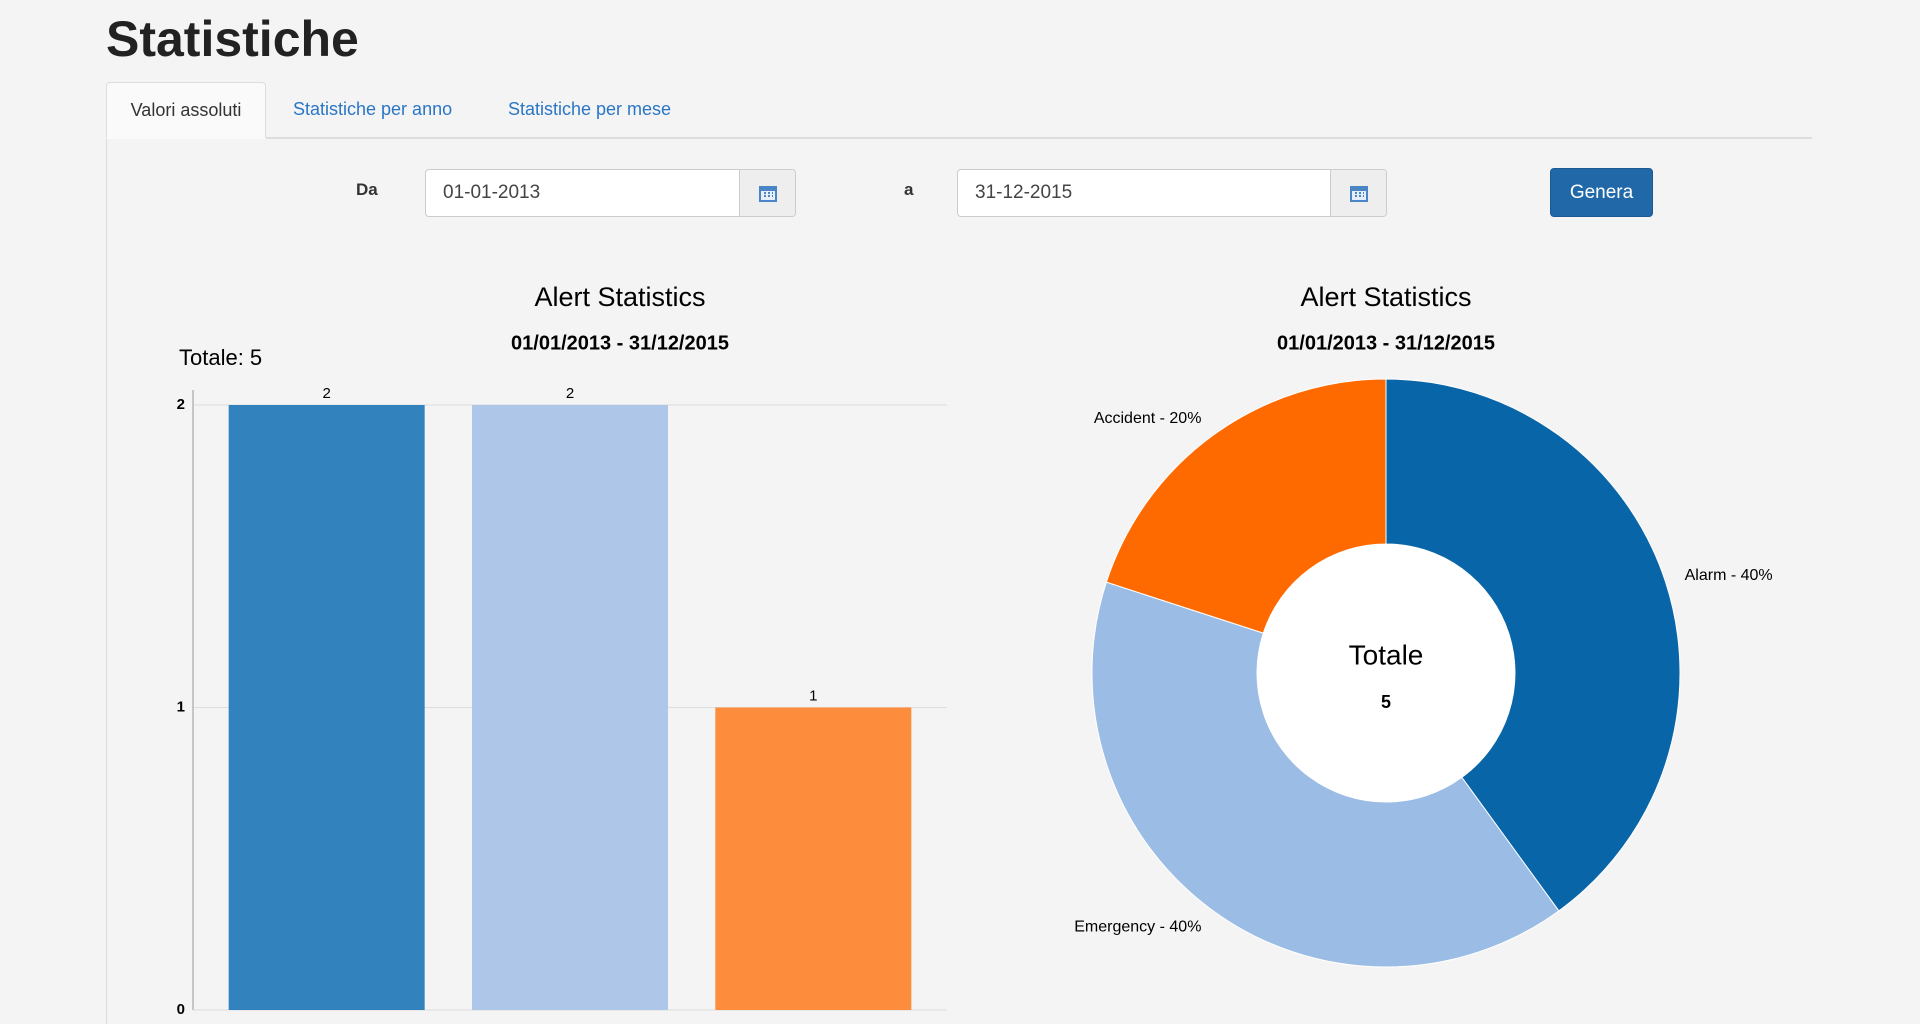  What do you see at coordinates (1172, 193) in the screenshot?
I see `to-input: 31-12-2015` at bounding box center [1172, 193].